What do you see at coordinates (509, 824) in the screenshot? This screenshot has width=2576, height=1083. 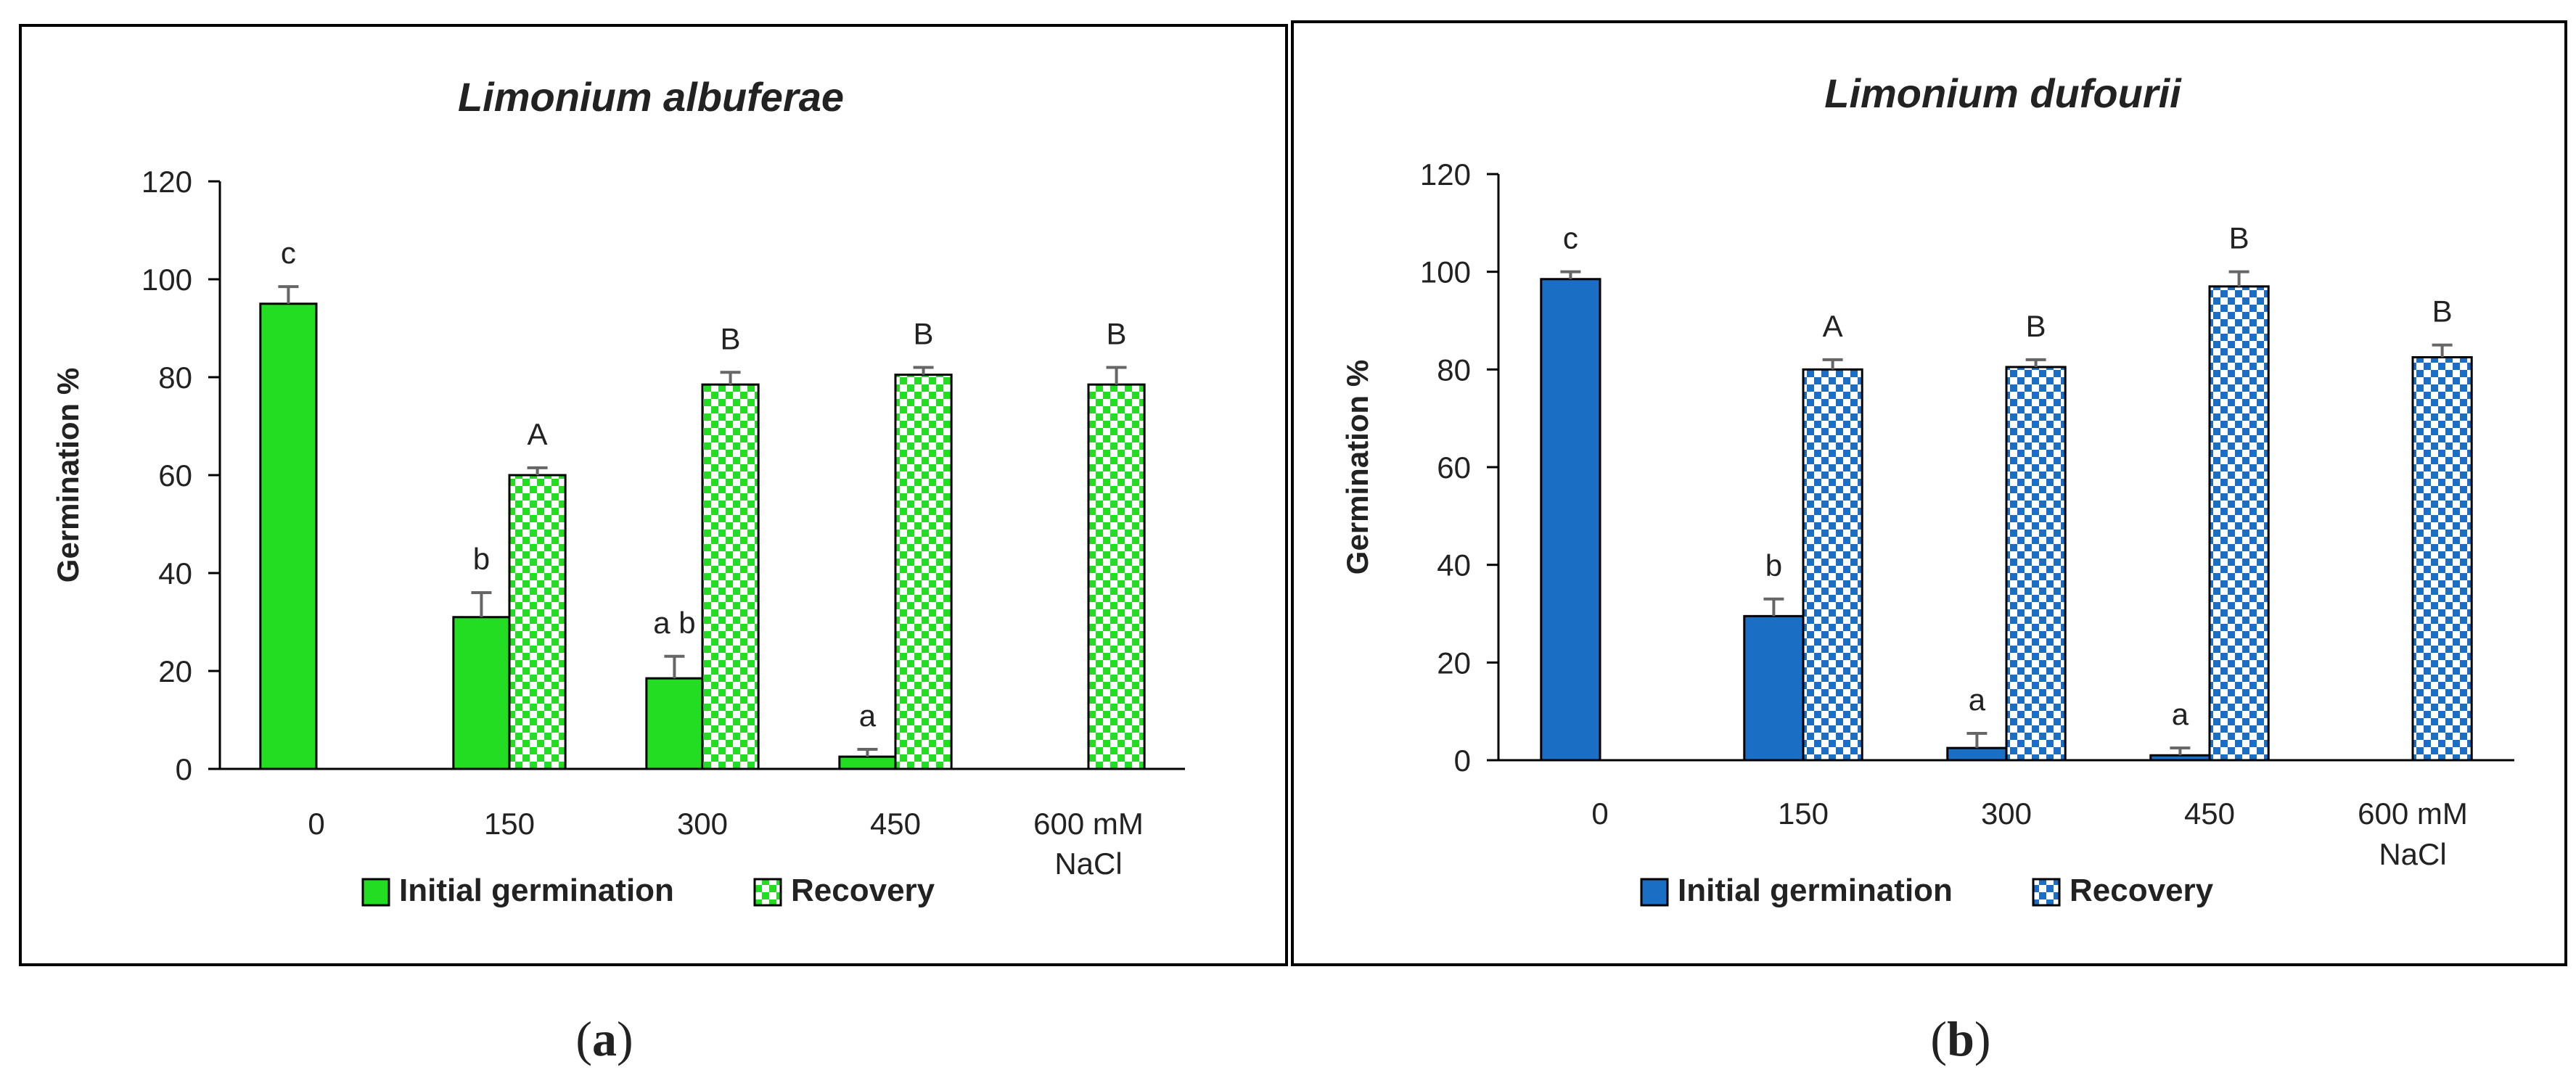 I see `panel-a-x-tick-label: 150` at bounding box center [509, 824].